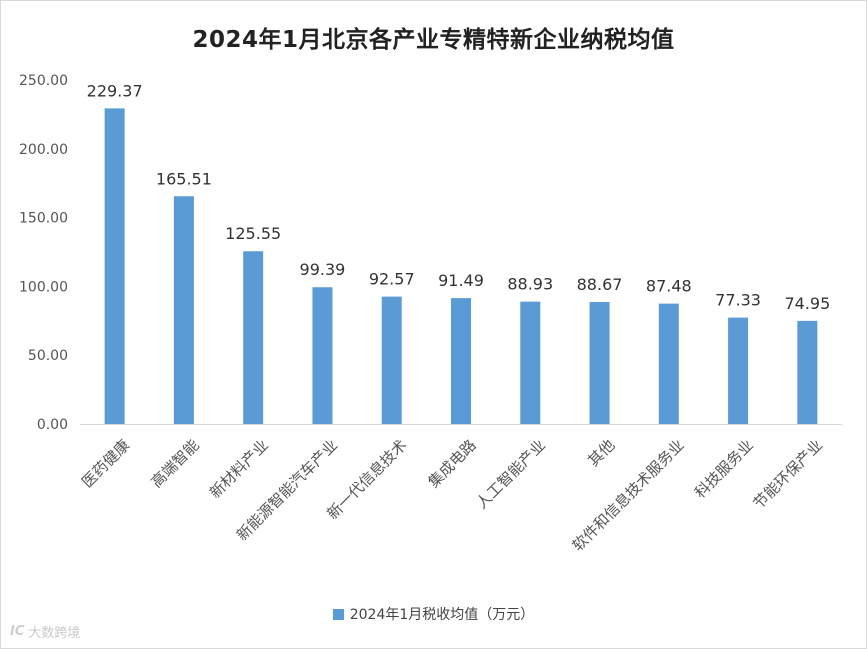  Describe the element at coordinates (788, 474) in the screenshot. I see `x-tick-label: 节能环保产业` at that location.